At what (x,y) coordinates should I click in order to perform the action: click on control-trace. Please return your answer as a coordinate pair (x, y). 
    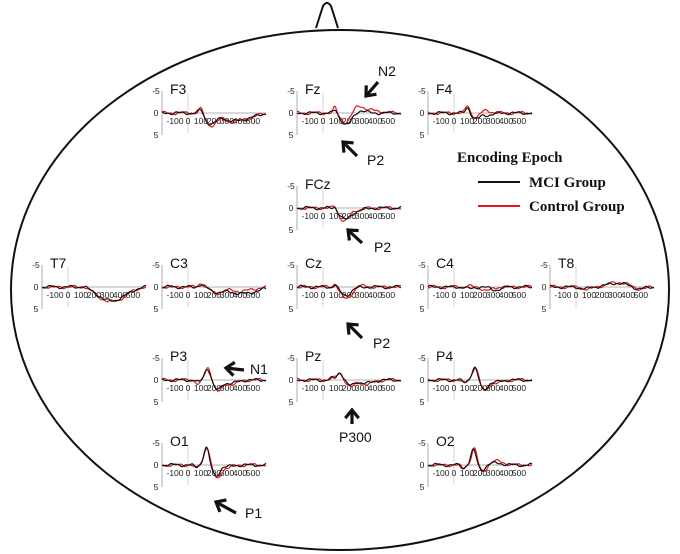
    Looking at the image, I should click on (349, 291).